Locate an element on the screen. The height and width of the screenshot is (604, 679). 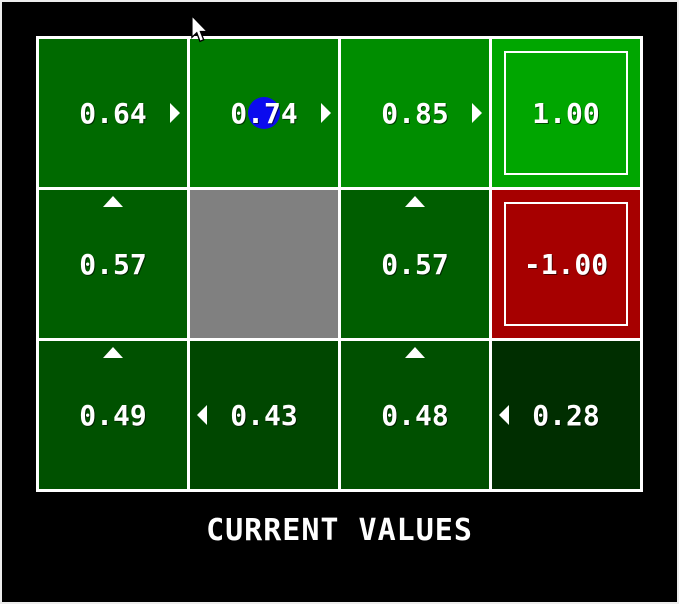
state-cell: 0.49 is located at coordinates (113, 415).